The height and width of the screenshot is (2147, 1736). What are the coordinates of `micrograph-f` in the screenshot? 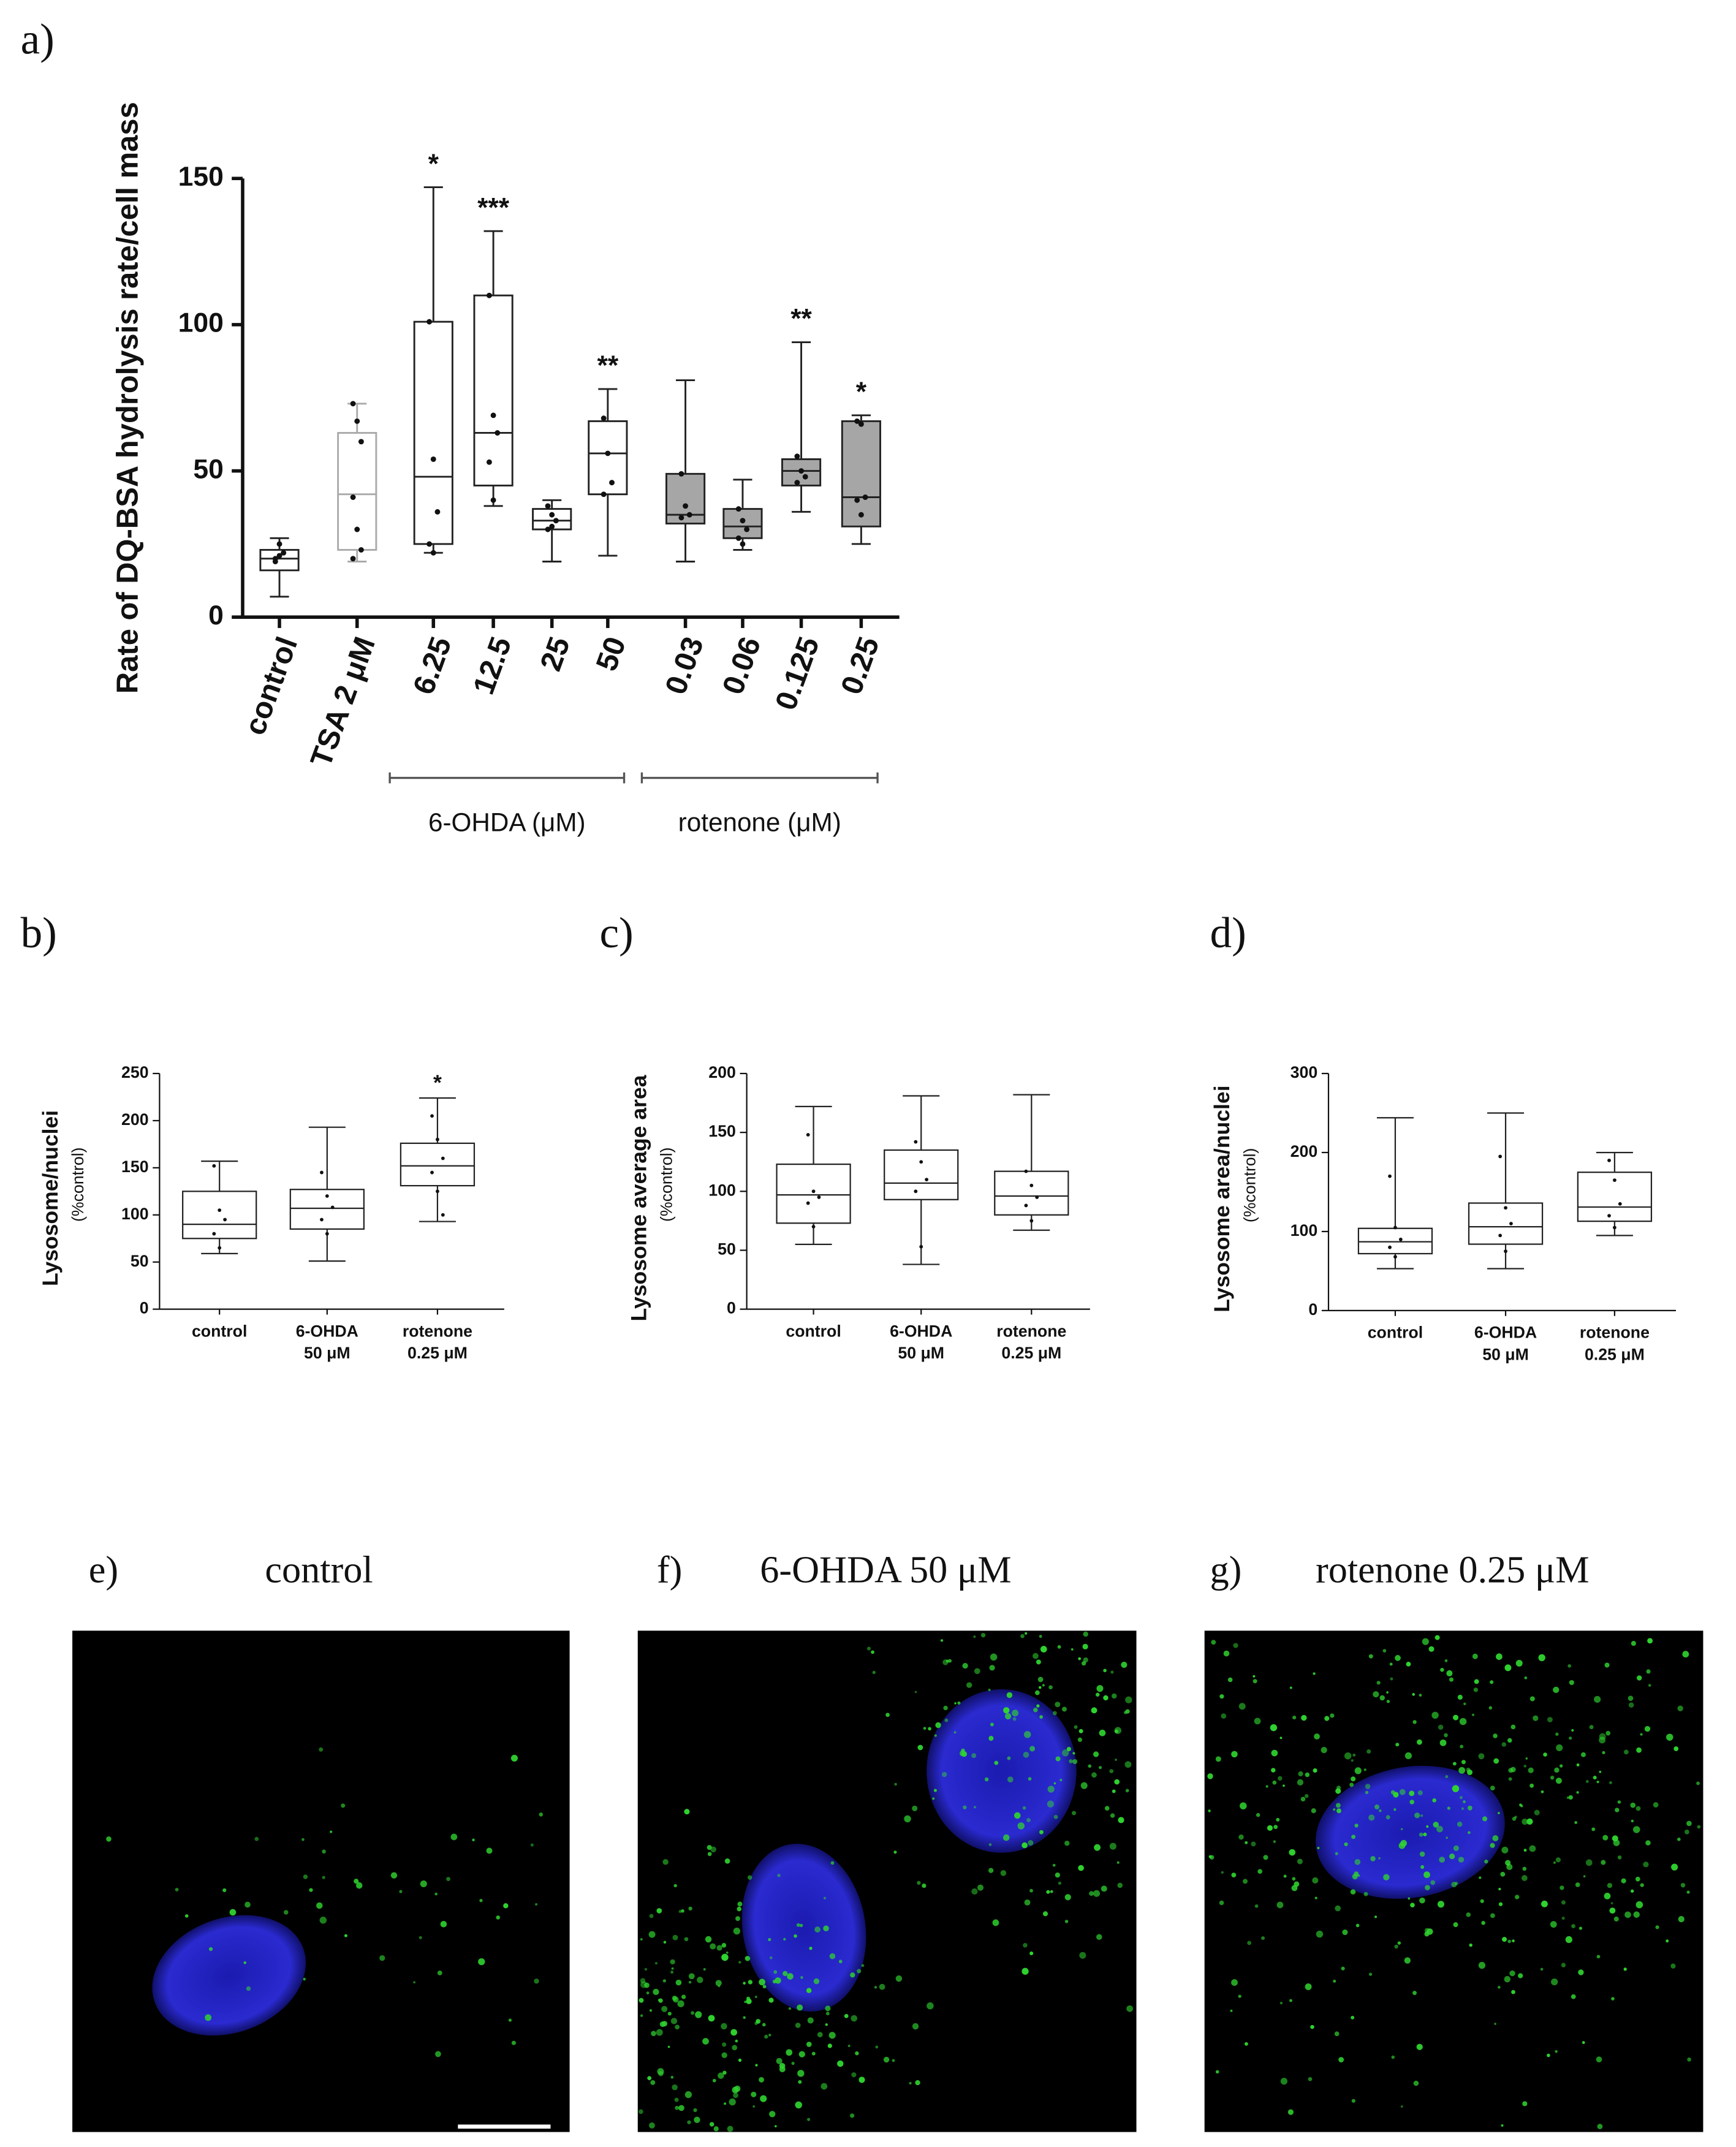 It's located at (887, 1881).